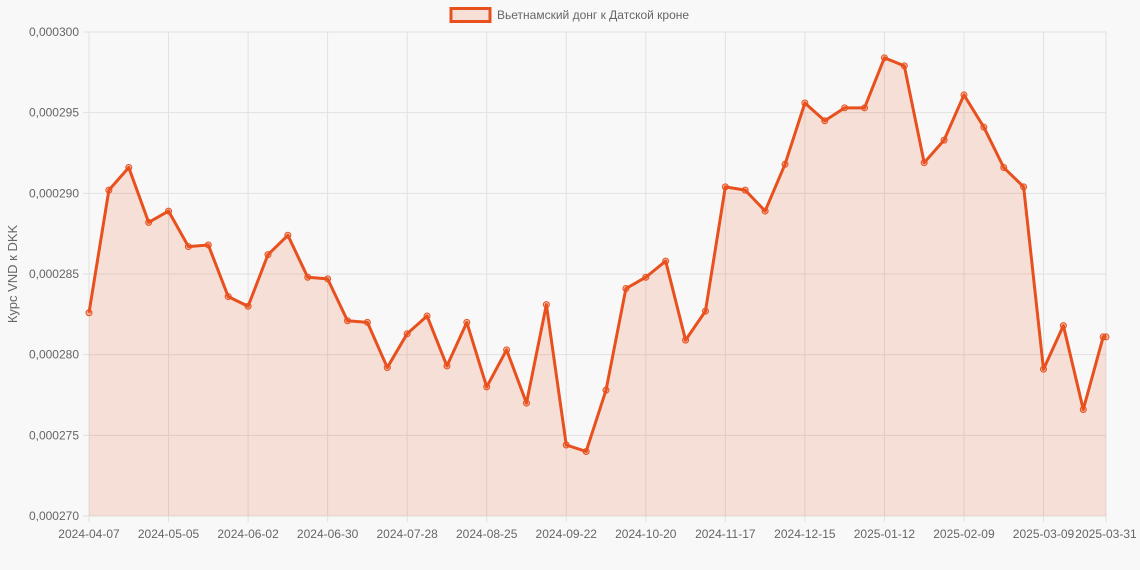 The image size is (1140, 570). I want to click on x-tick-label: 2025-01-12, so click(885, 534).